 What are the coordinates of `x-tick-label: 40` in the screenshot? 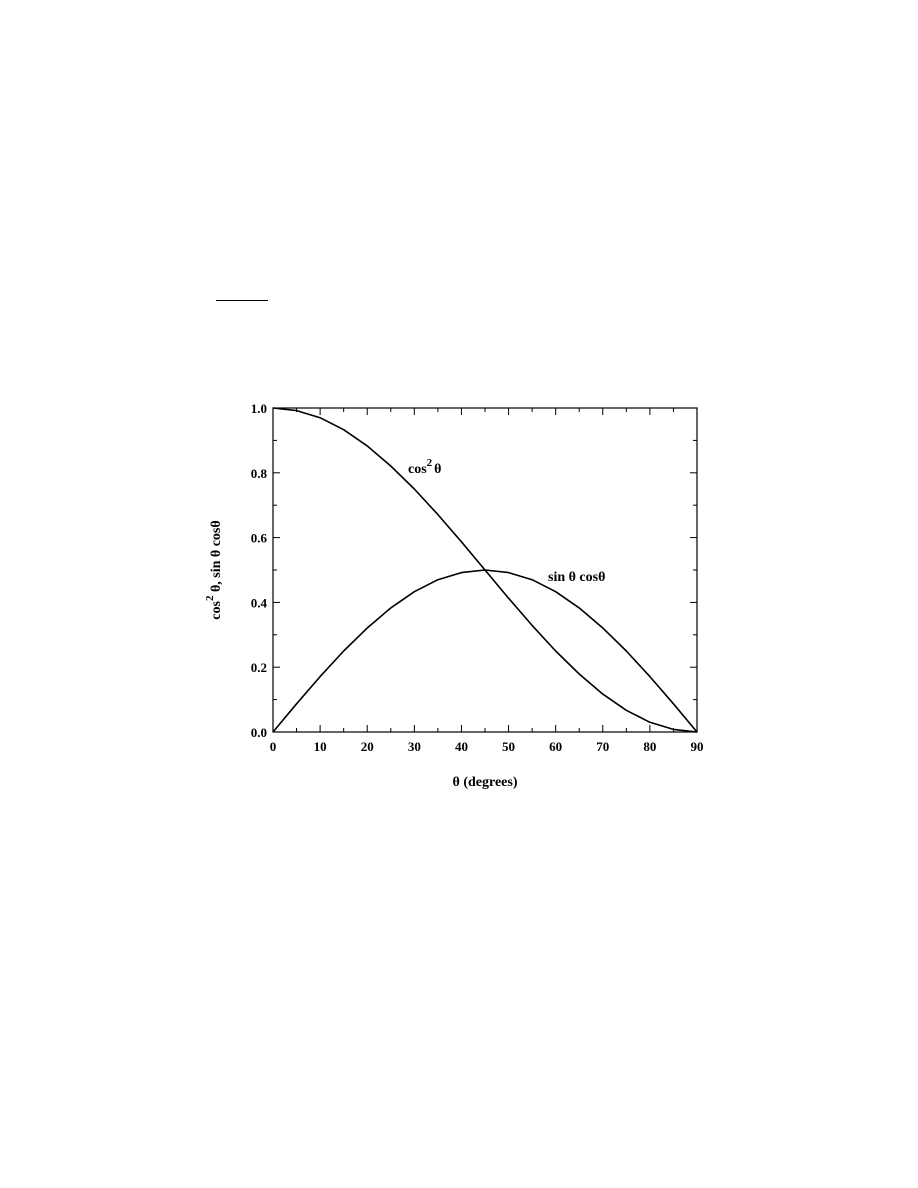 It's located at (461, 746).